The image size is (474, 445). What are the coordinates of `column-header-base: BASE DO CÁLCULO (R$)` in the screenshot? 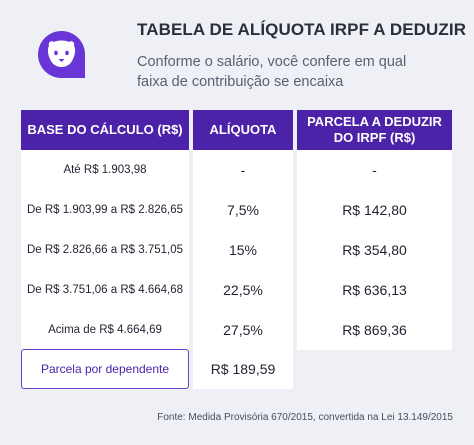 It's located at (105, 130).